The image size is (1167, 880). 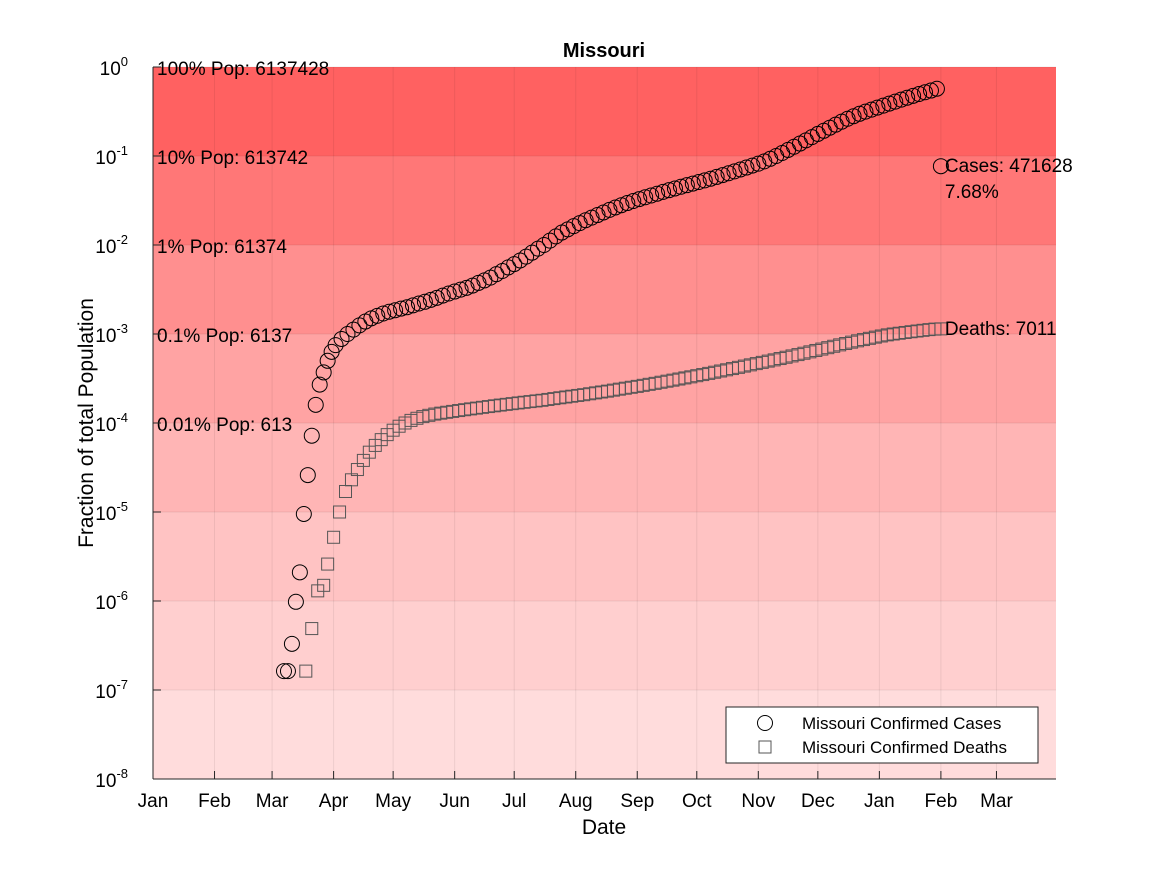 I want to click on legend-circle-marker, so click(x=765, y=723).